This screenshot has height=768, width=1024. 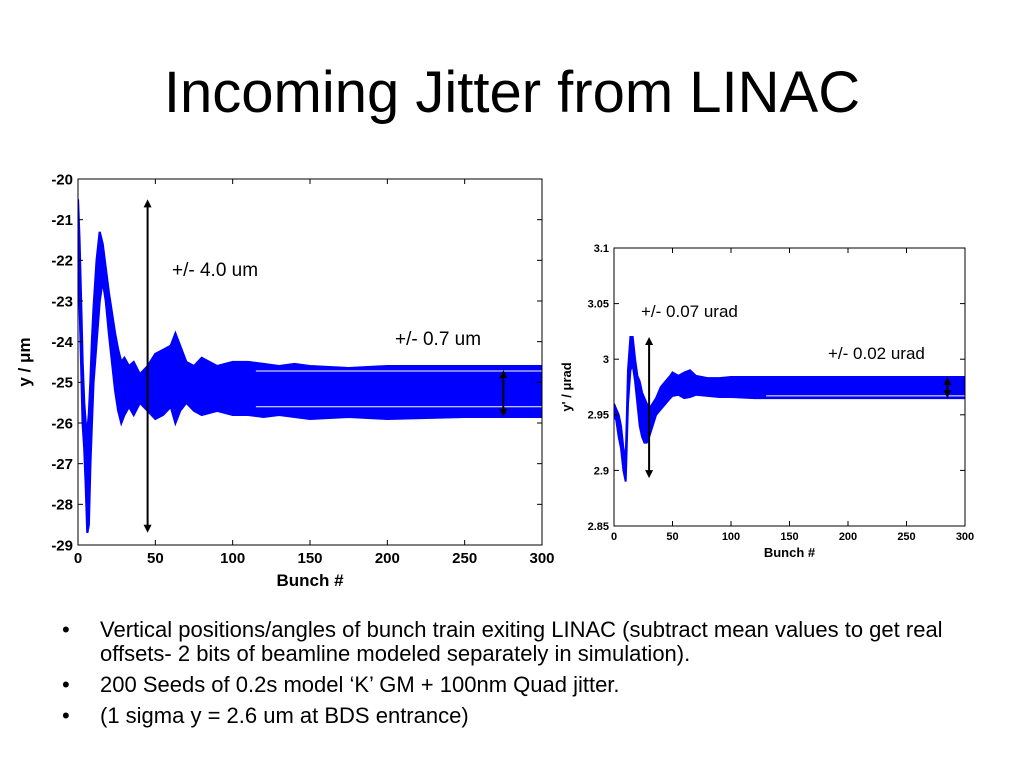 What do you see at coordinates (24, 361) in the screenshot?
I see `y-axis-label: y / μm` at bounding box center [24, 361].